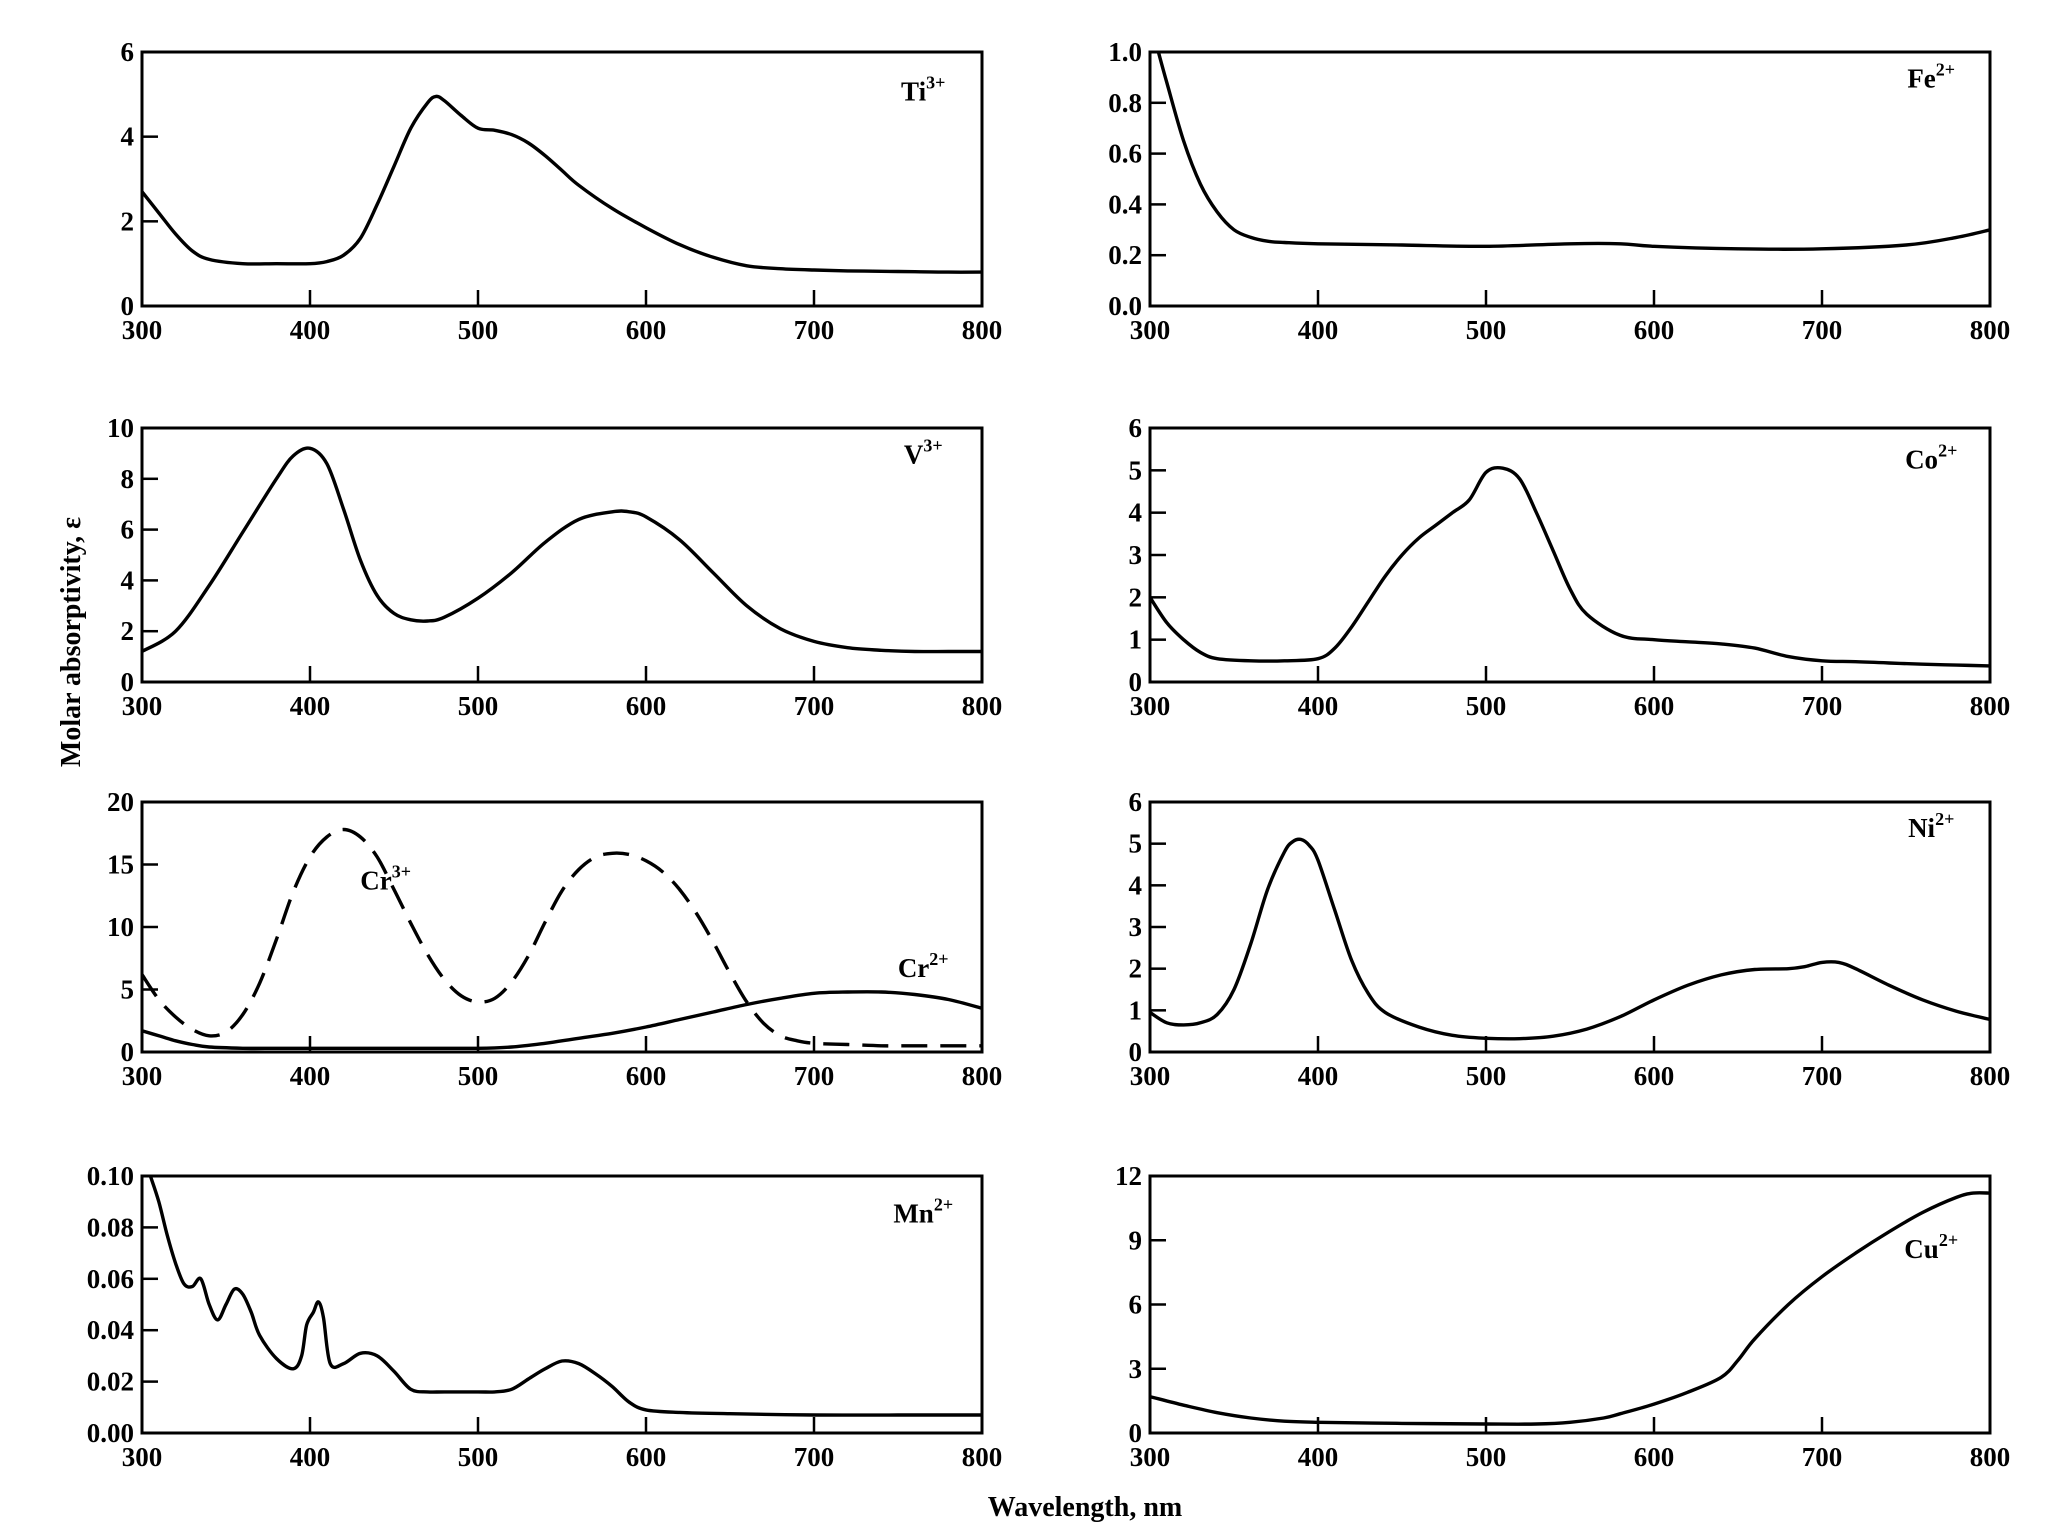  I want to click on y-tick-label: 8, so click(128, 479).